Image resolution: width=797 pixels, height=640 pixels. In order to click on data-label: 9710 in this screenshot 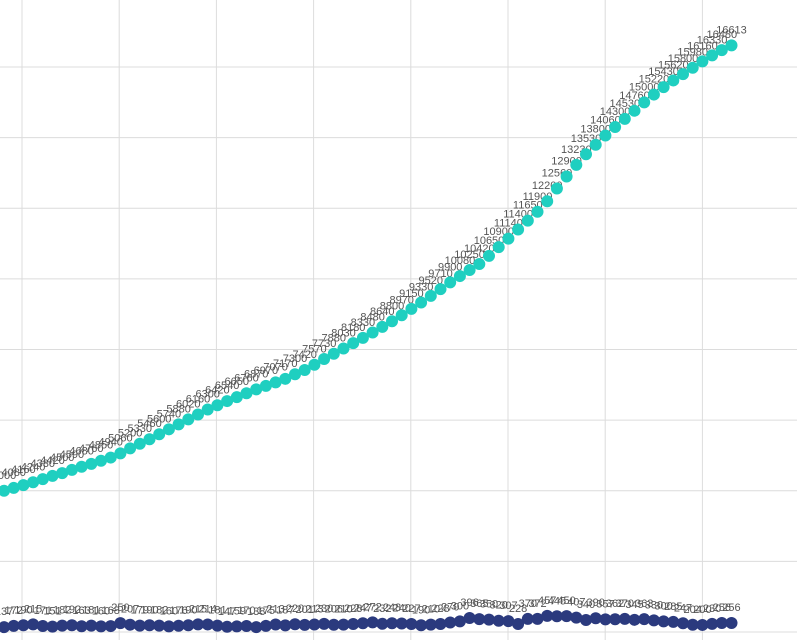, I will do `click(440, 274)`.